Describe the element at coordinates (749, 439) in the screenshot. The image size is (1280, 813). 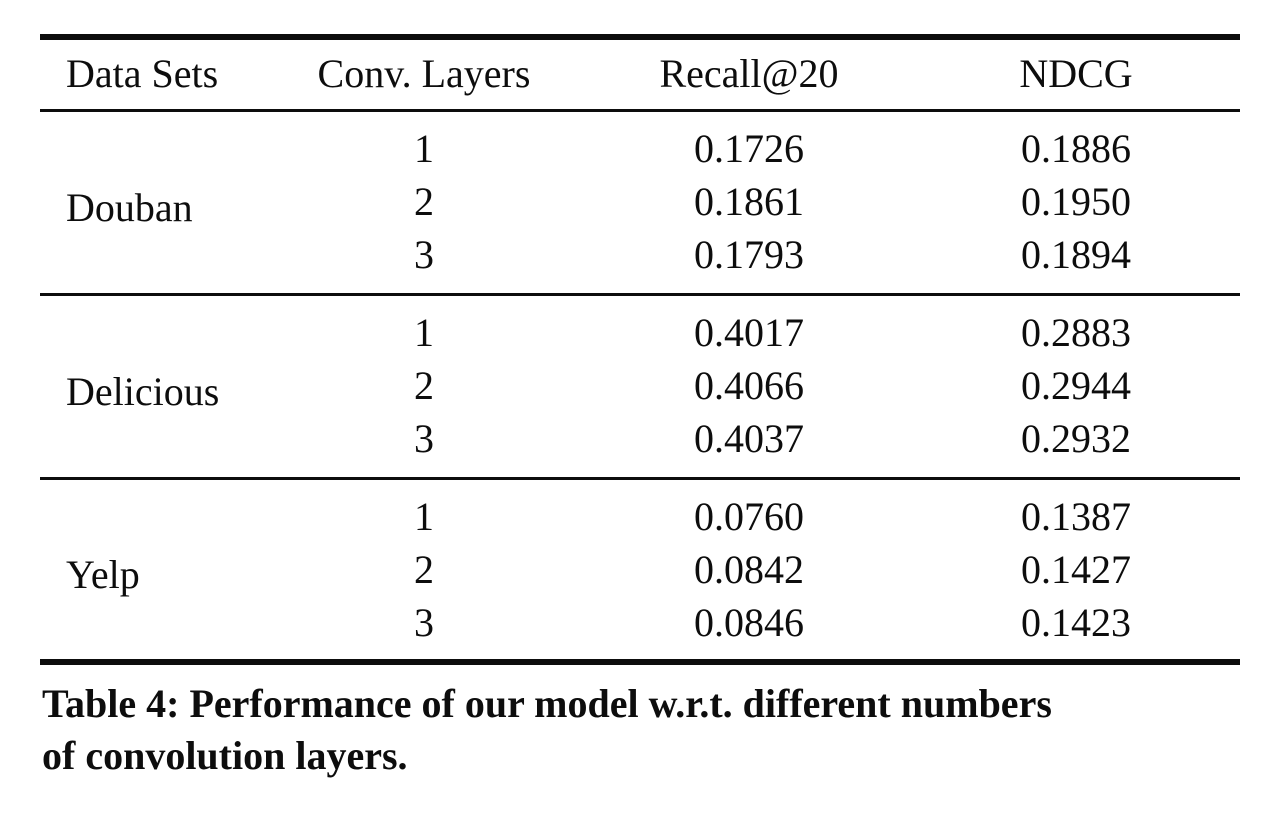
I see `cell-recall: 0.4037` at that location.